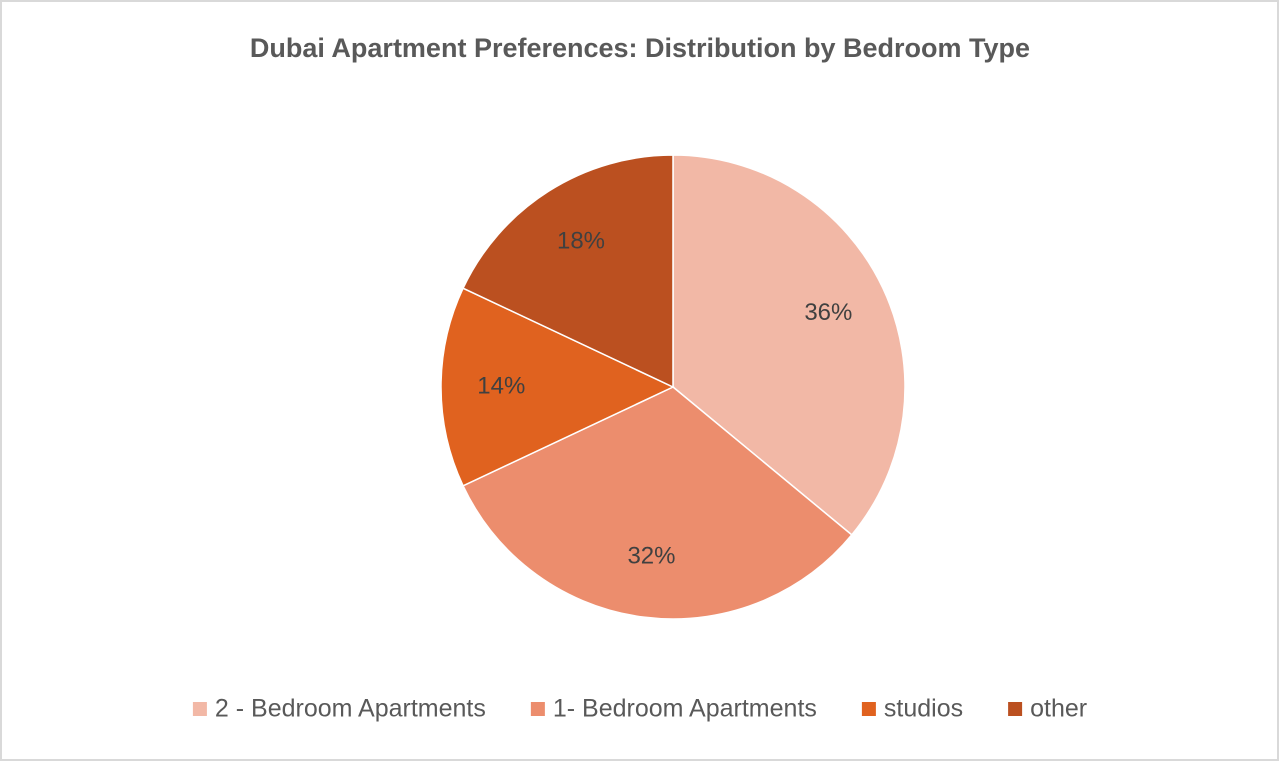 The image size is (1280, 762). I want to click on legend-label: other, so click(1058, 709).